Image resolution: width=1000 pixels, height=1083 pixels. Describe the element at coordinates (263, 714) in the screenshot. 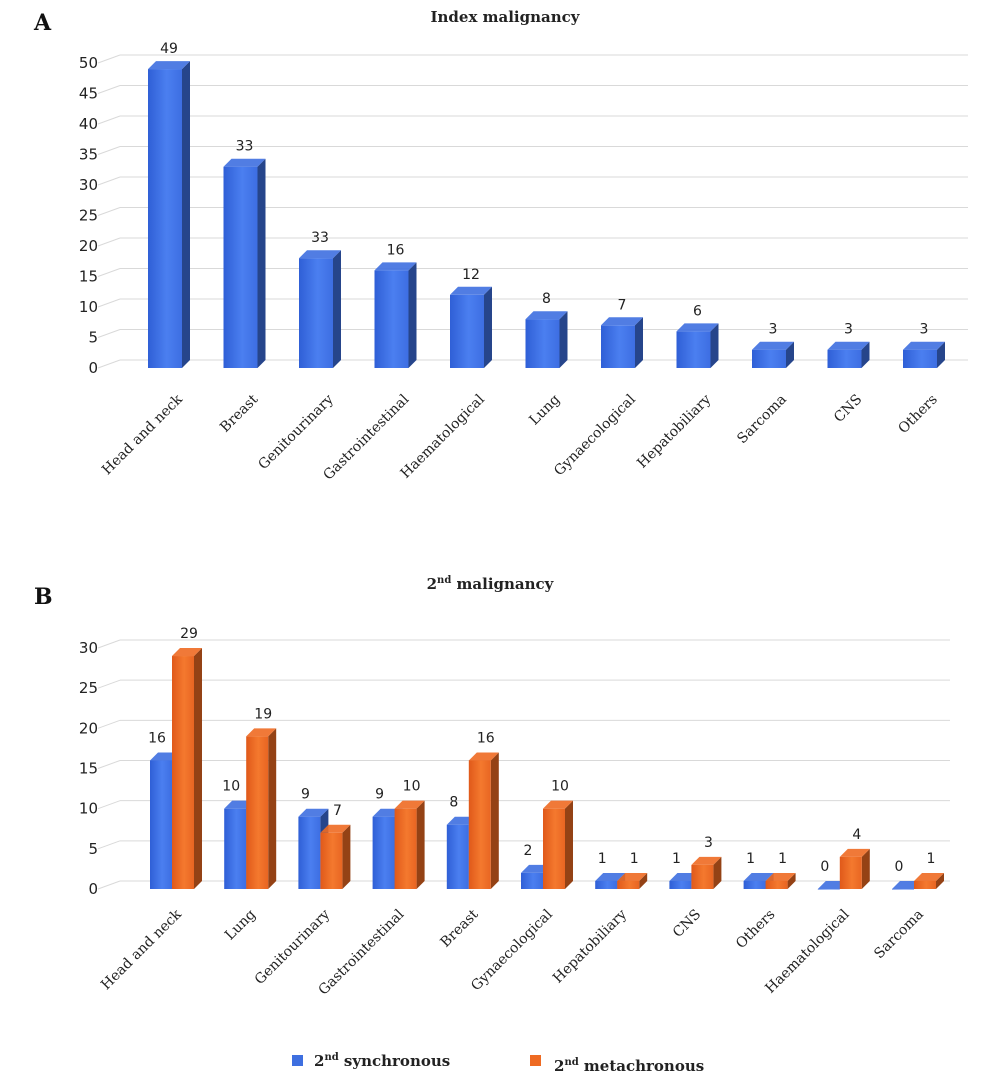

I see `data-label: 19` at that location.